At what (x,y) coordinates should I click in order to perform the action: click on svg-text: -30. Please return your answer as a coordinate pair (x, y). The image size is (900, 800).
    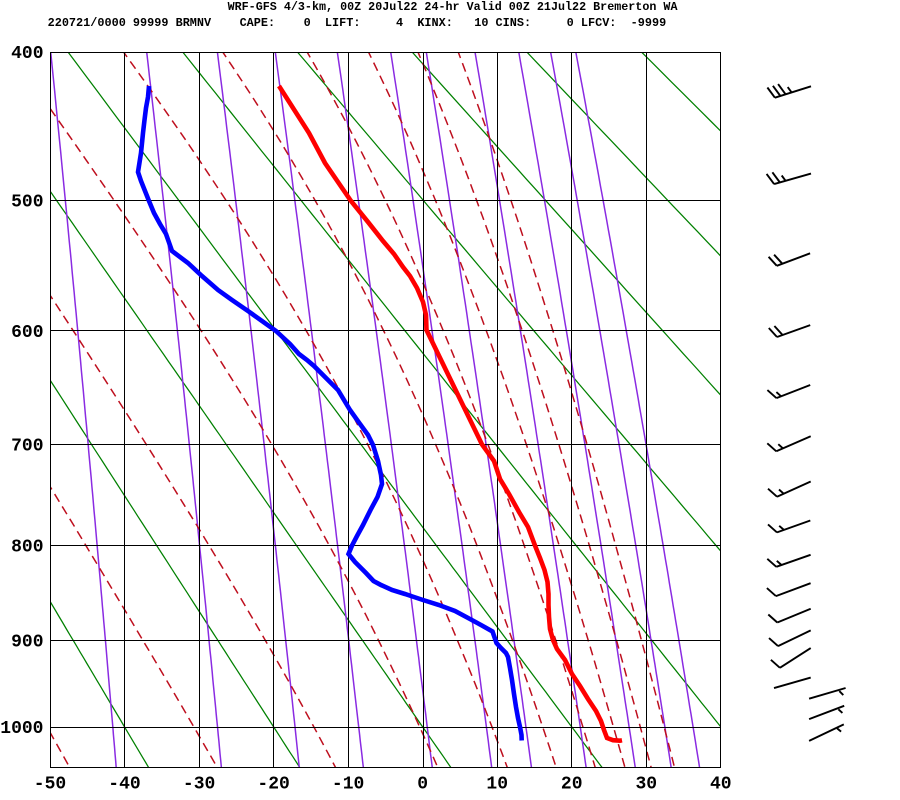
    Looking at the image, I should click on (199, 785).